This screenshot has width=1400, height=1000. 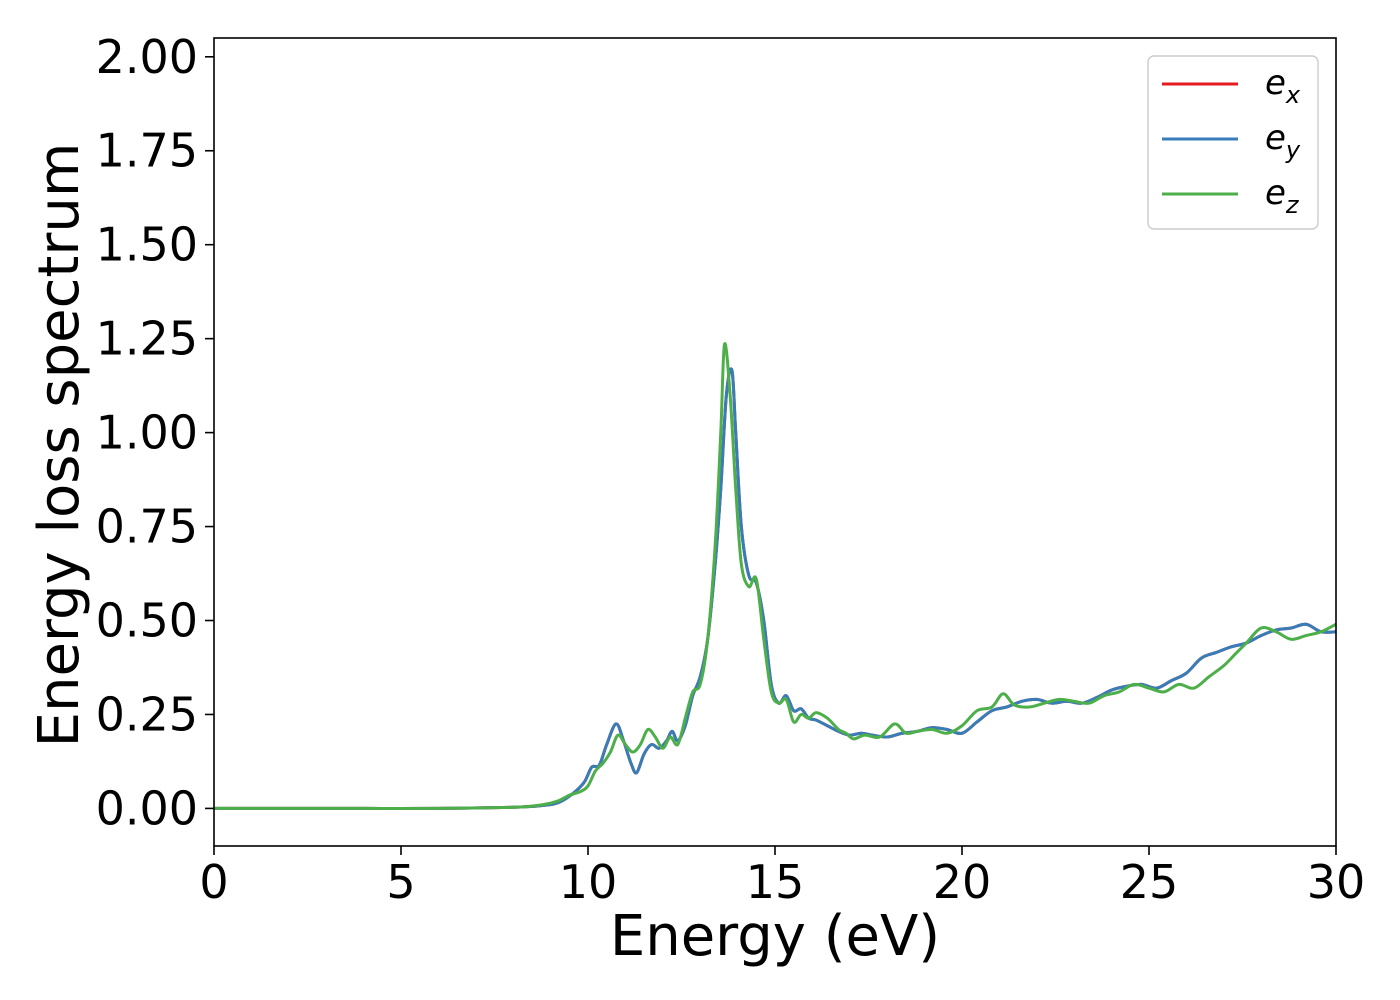 I want to click on x-tick-label: 0, so click(x=213, y=882).